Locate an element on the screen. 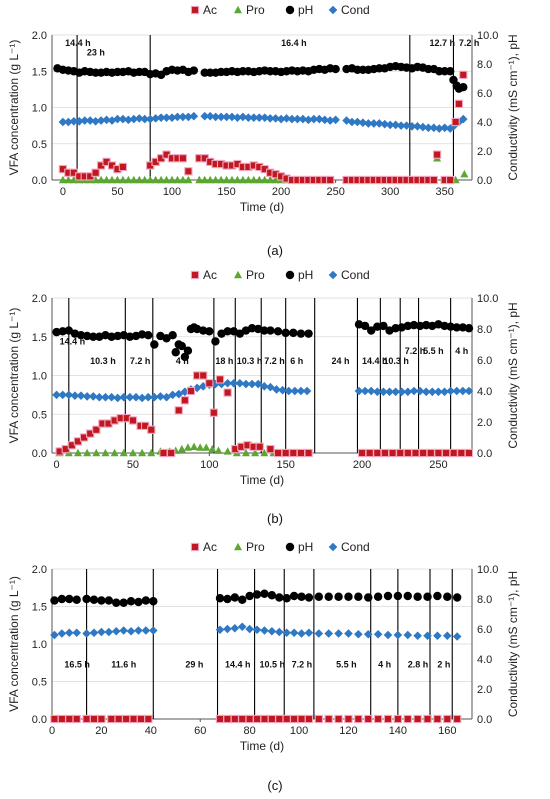  hrt-label: 16.4 h is located at coordinates (294, 43).